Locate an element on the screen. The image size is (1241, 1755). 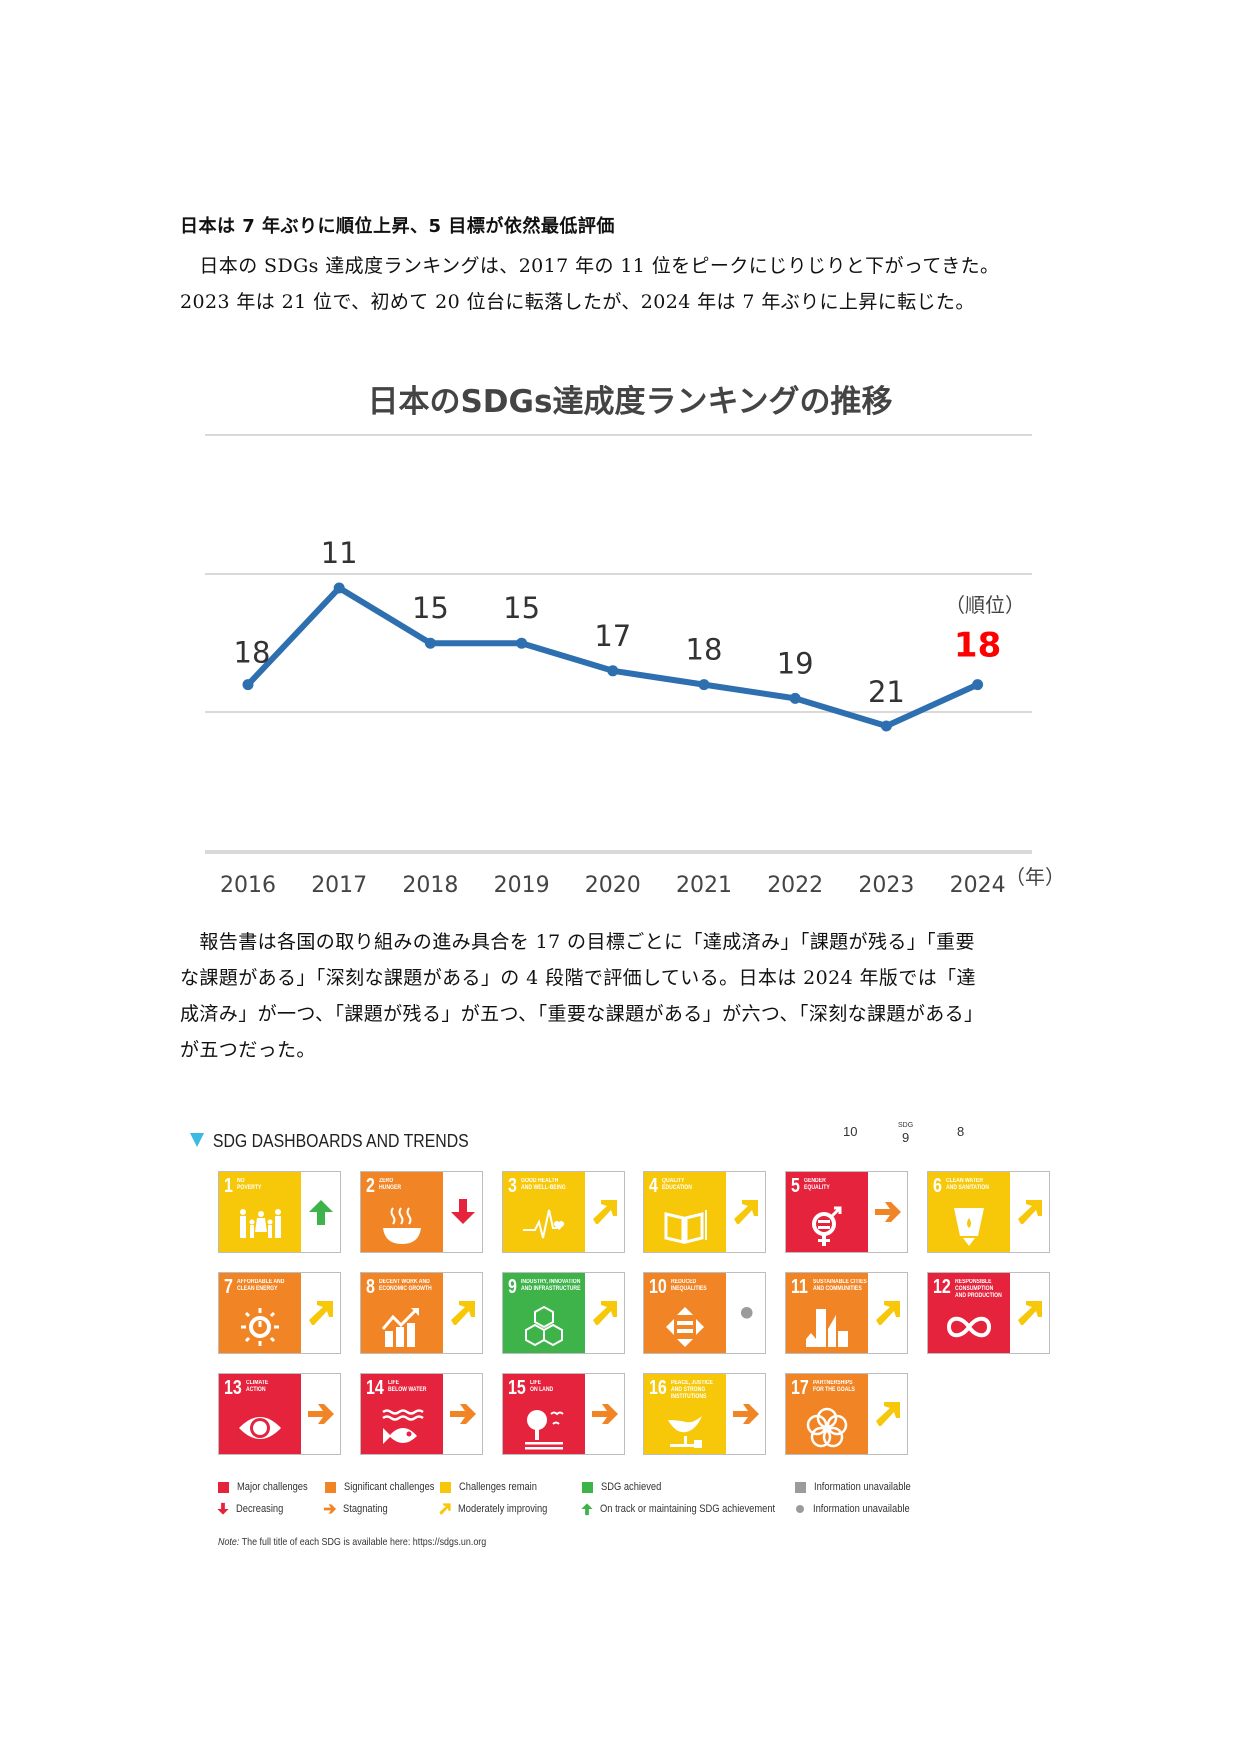
legend-trend-item: Moderately improving is located at coordinates (500, 1509).